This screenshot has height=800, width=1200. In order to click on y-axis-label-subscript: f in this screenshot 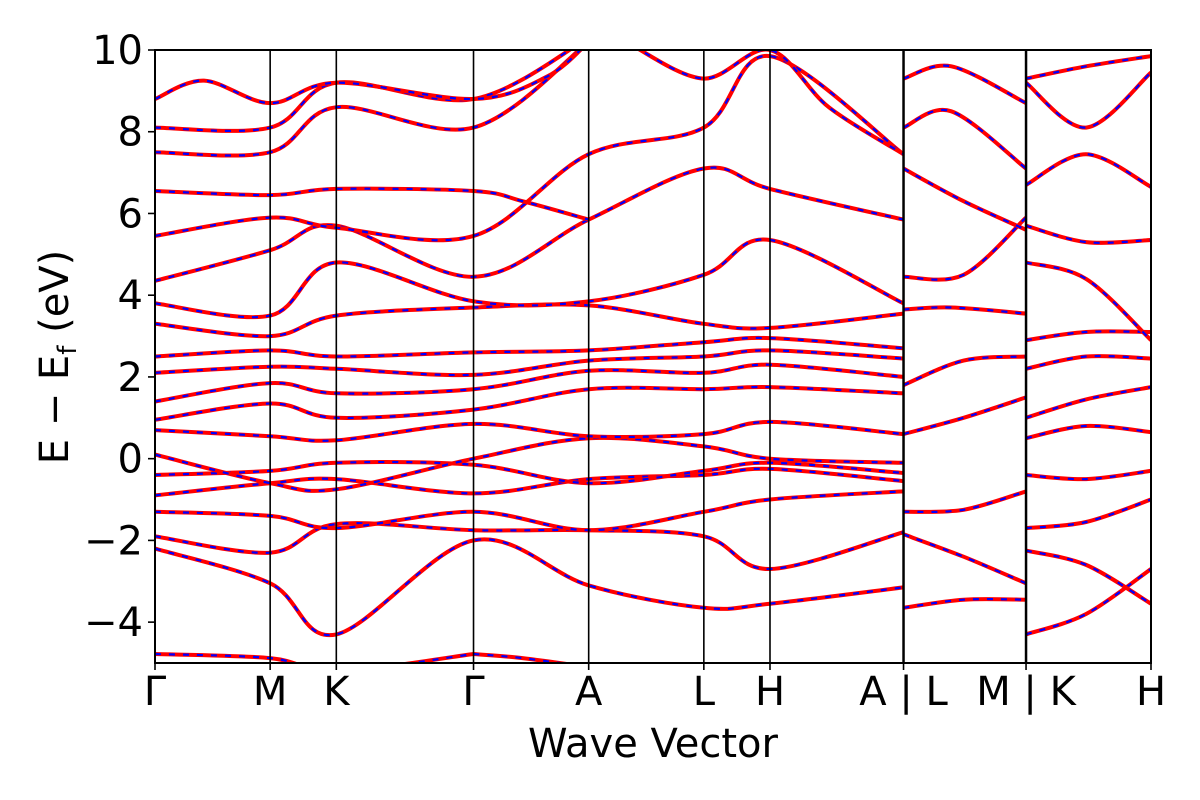, I will do `click(68, 350)`.